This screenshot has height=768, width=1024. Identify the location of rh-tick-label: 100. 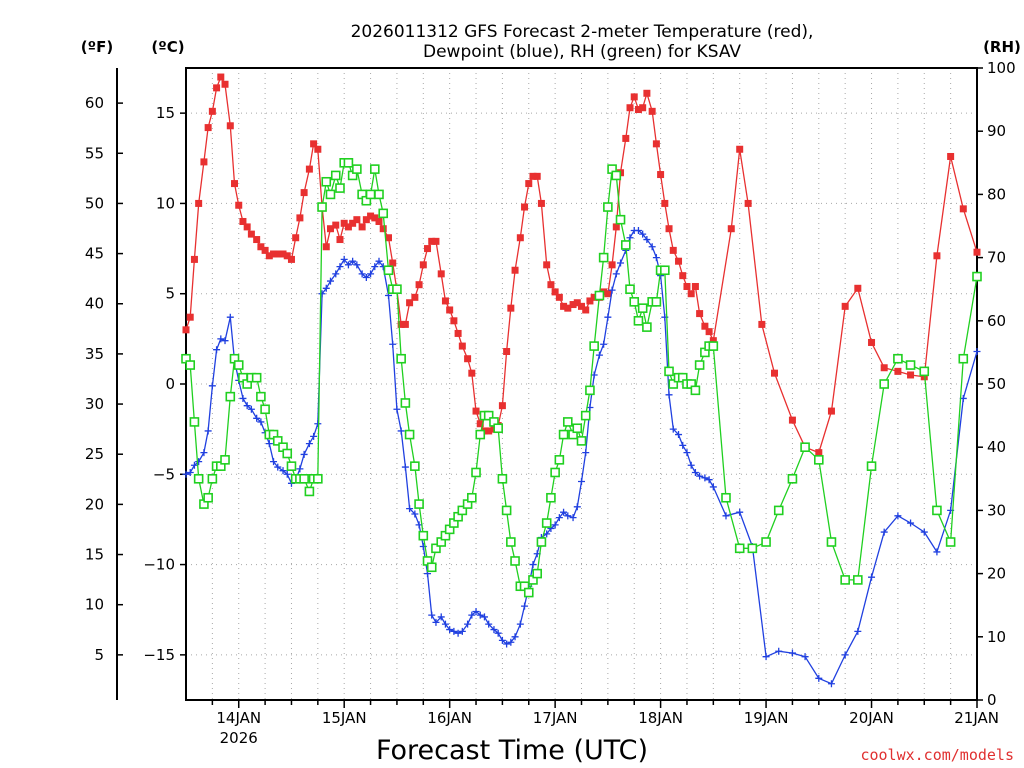
(1001, 68).